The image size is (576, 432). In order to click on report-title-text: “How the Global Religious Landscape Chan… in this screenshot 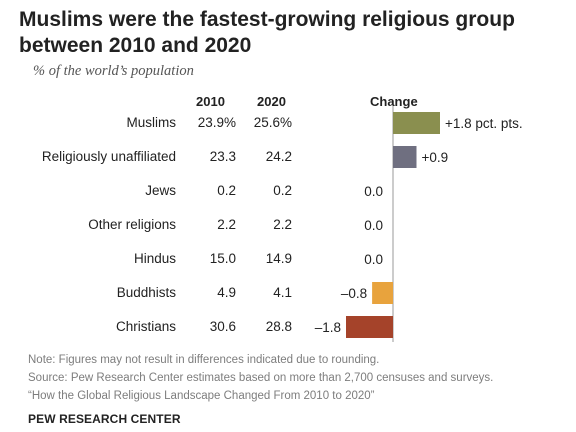, I will do `click(201, 396)`.